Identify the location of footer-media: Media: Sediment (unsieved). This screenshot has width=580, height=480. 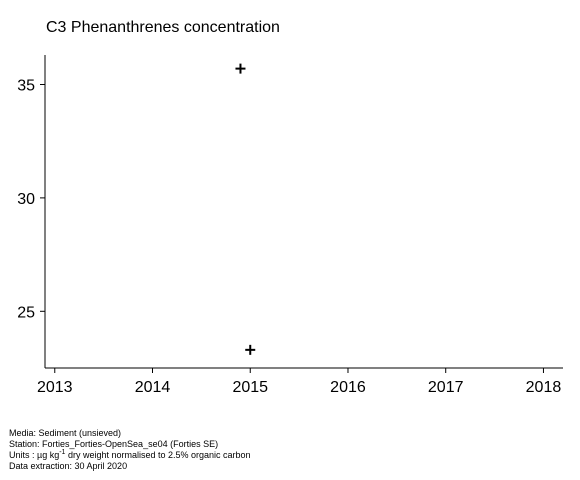
(65, 433).